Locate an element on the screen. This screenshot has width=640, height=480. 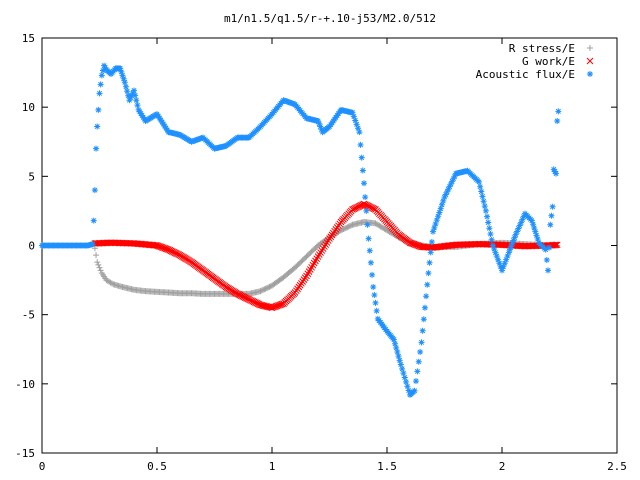
legend-label: G work/E is located at coordinates (548, 61).